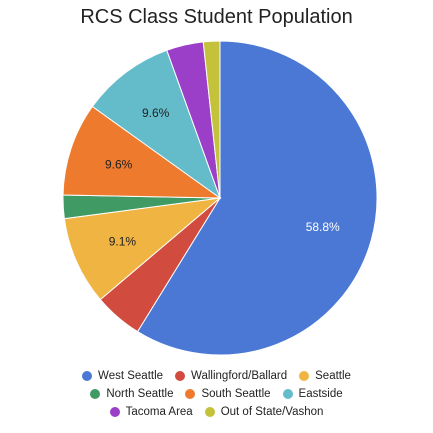  I want to click on slice-label-west-seattle: 58.8%, so click(323, 227).